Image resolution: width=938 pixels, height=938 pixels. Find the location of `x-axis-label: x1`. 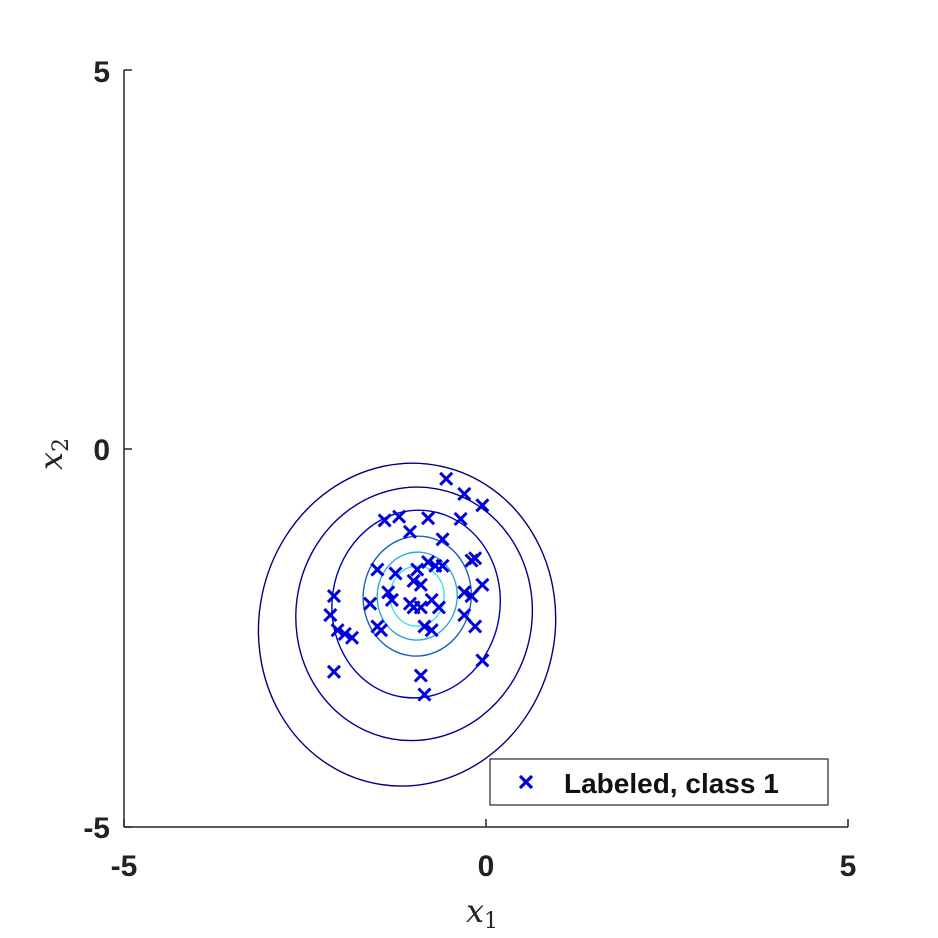

x-axis-label: x1 is located at coordinates (482, 913).